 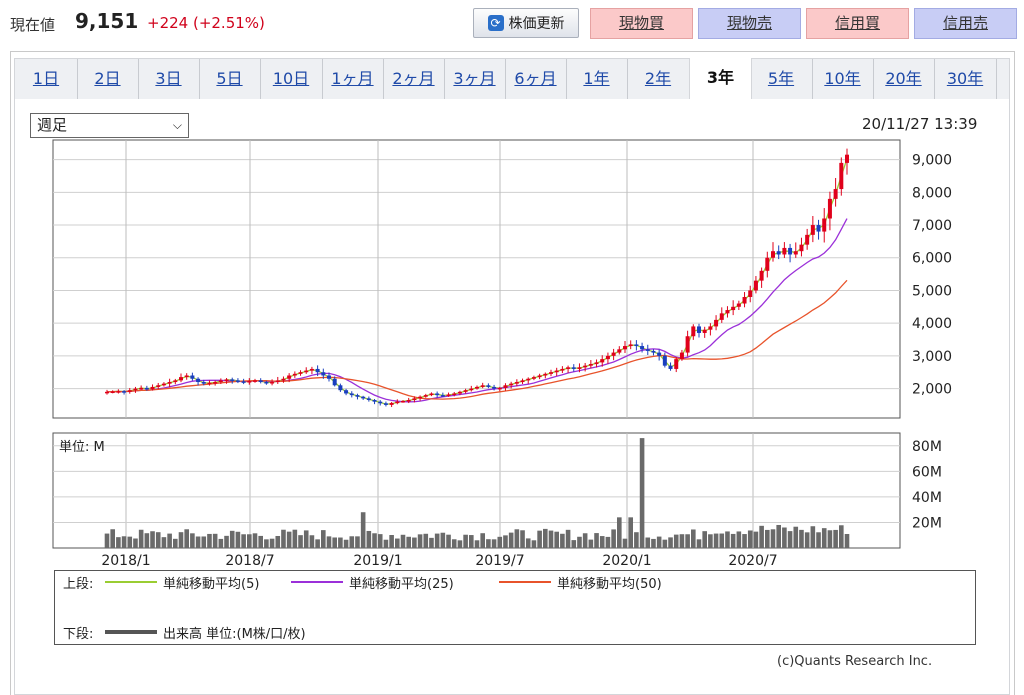 What do you see at coordinates (291, 79) in the screenshot?
I see `tab-5: 10日` at bounding box center [291, 79].